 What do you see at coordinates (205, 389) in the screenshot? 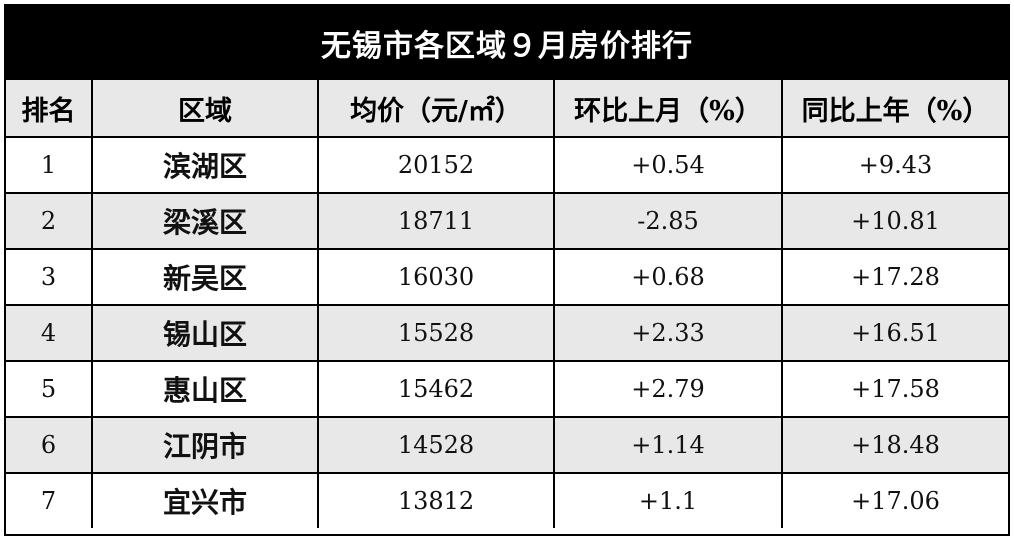
I see `district-cell: 惠山区` at bounding box center [205, 389].